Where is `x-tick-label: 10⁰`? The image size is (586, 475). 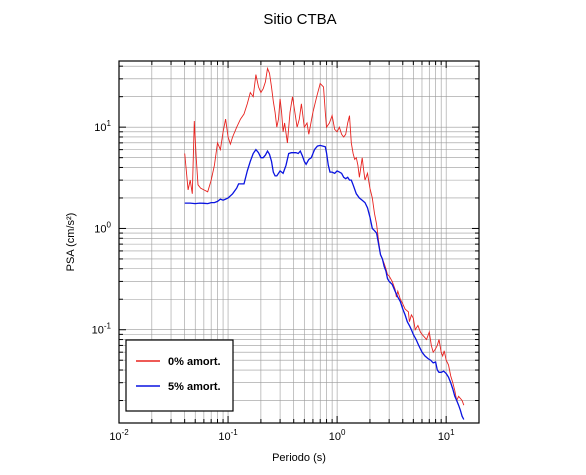
x-tick-label: 10⁰ is located at coordinates (337, 435).